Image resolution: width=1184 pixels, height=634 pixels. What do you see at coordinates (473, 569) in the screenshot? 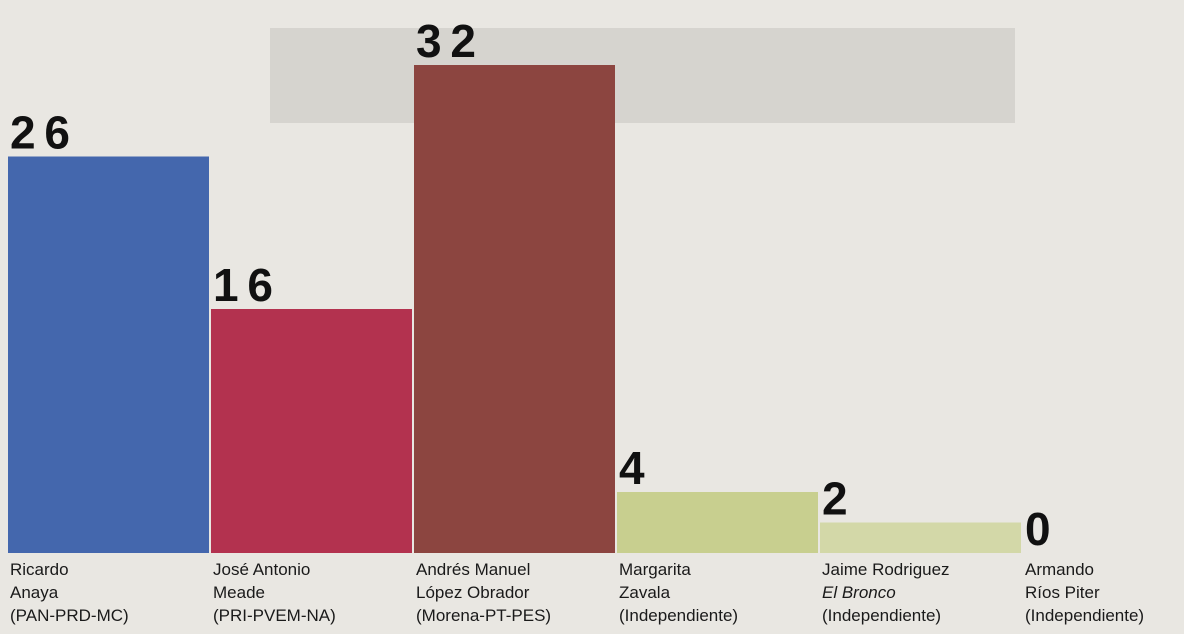
I see `x-tick-label: Andrés Manuel` at bounding box center [473, 569].